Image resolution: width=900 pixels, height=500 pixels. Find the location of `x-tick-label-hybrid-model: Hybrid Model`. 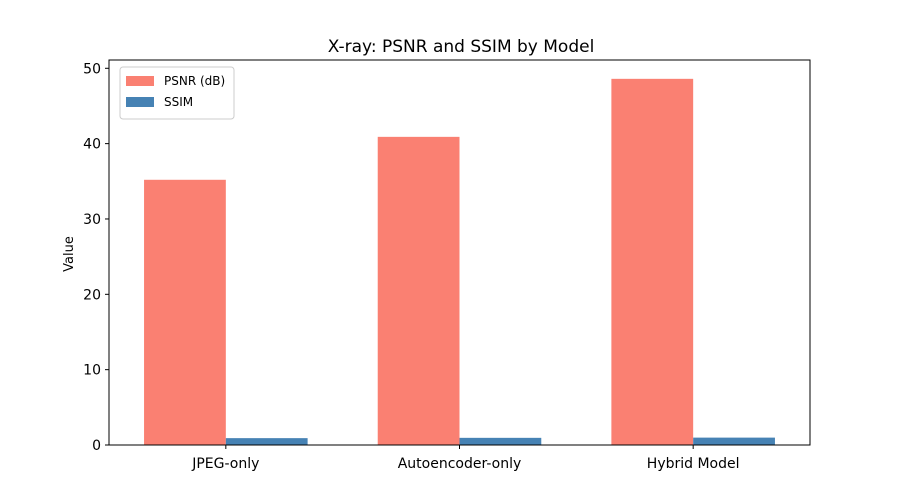

x-tick-label-hybrid-model: Hybrid Model is located at coordinates (693, 464).